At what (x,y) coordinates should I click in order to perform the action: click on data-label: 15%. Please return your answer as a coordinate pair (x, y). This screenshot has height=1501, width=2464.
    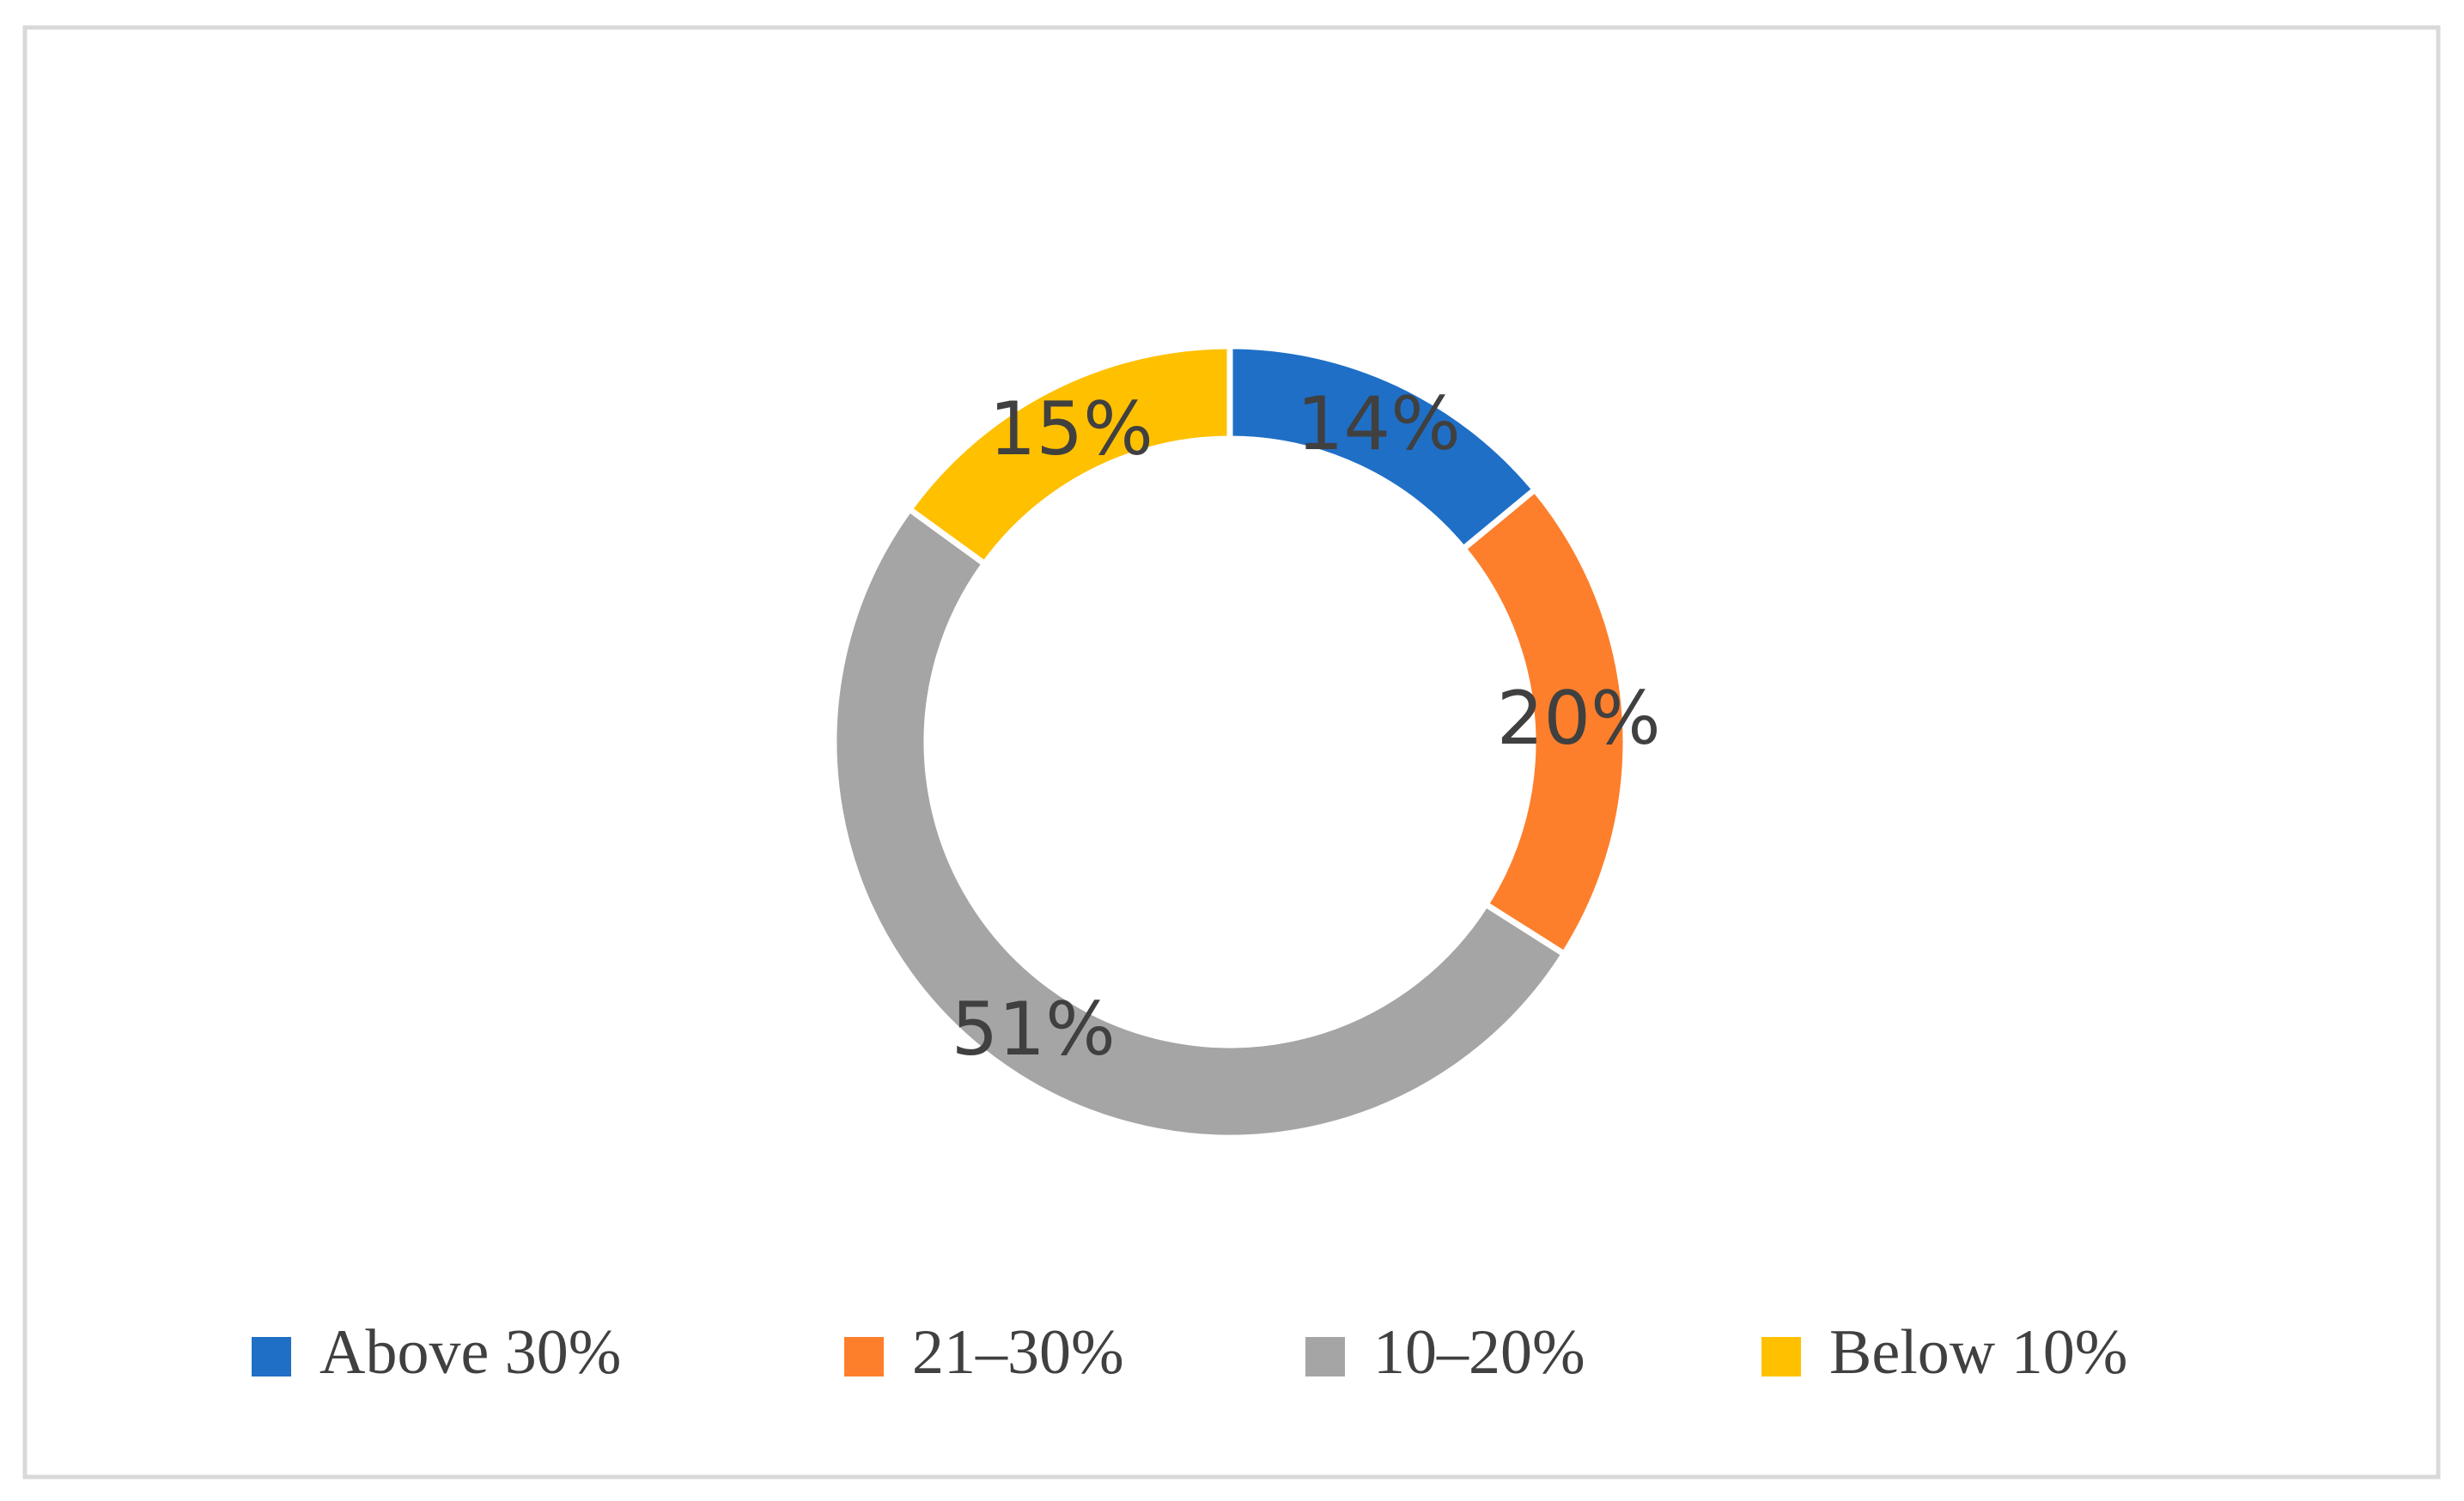
    Looking at the image, I should click on (1071, 429).